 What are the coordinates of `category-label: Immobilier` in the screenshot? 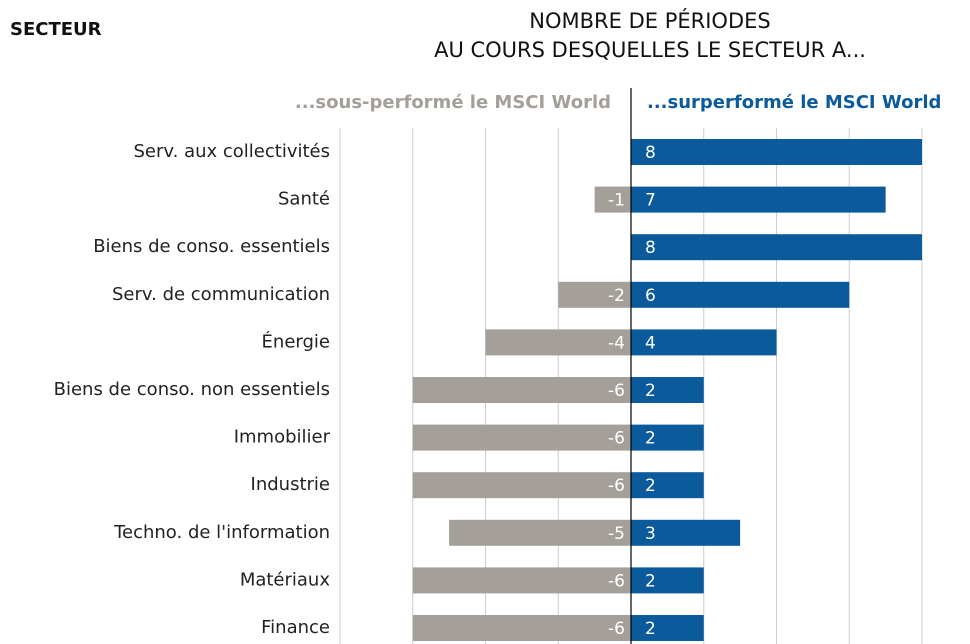 It's located at (282, 437).